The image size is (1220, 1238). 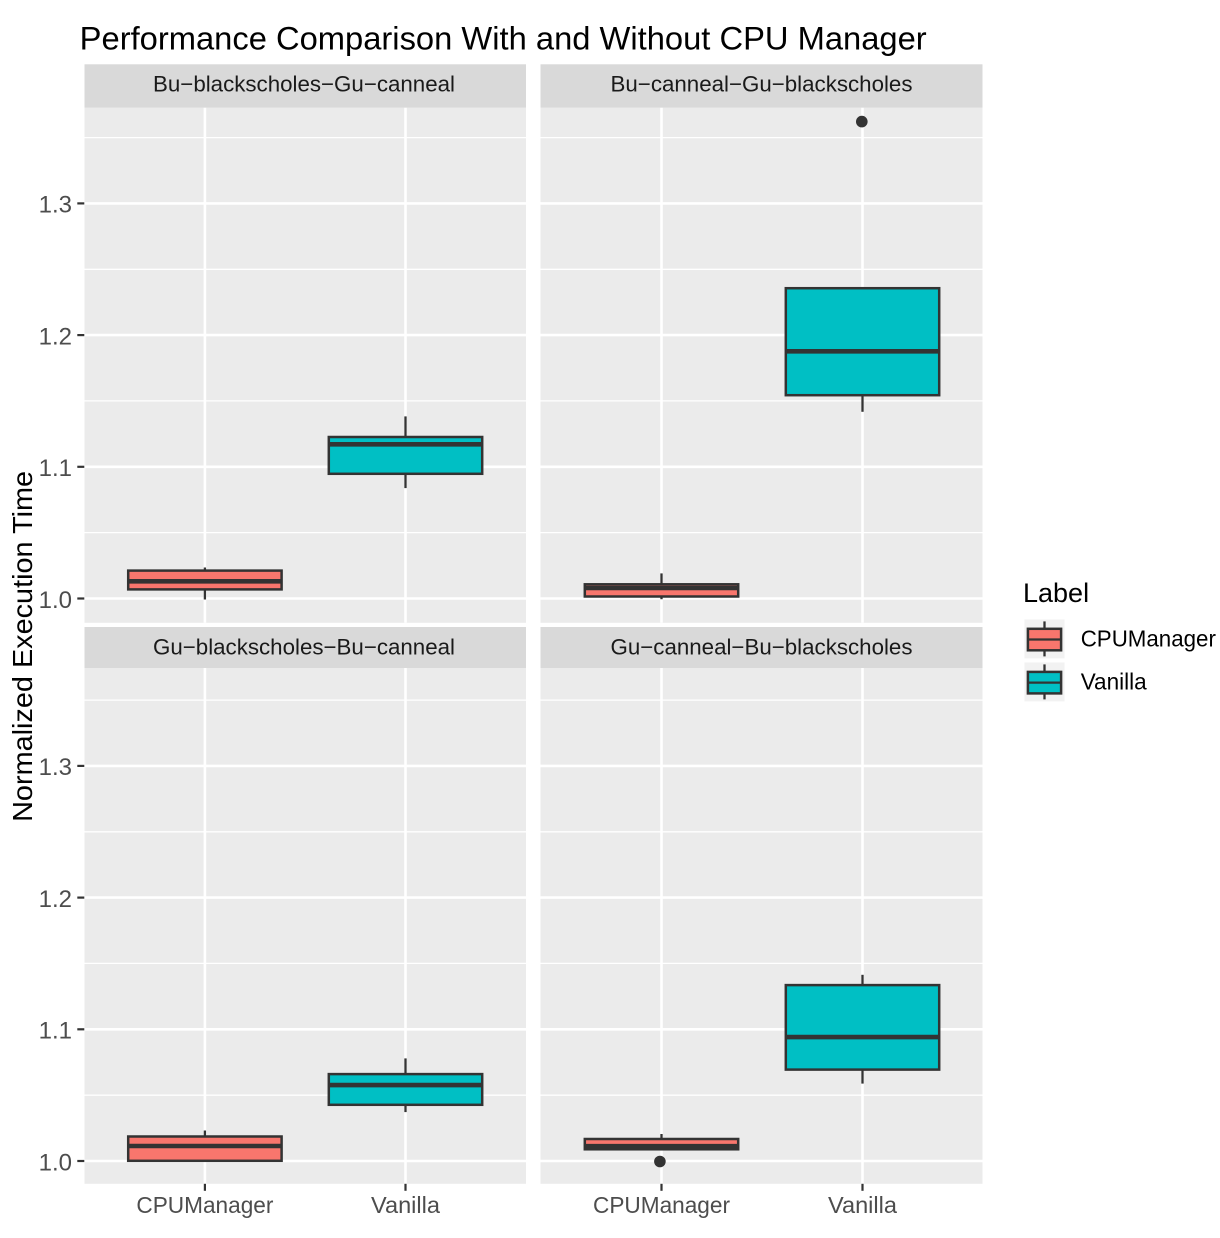 I want to click on svg-text: Gu−blackscholes−Bu−canneal, so click(x=304, y=647).